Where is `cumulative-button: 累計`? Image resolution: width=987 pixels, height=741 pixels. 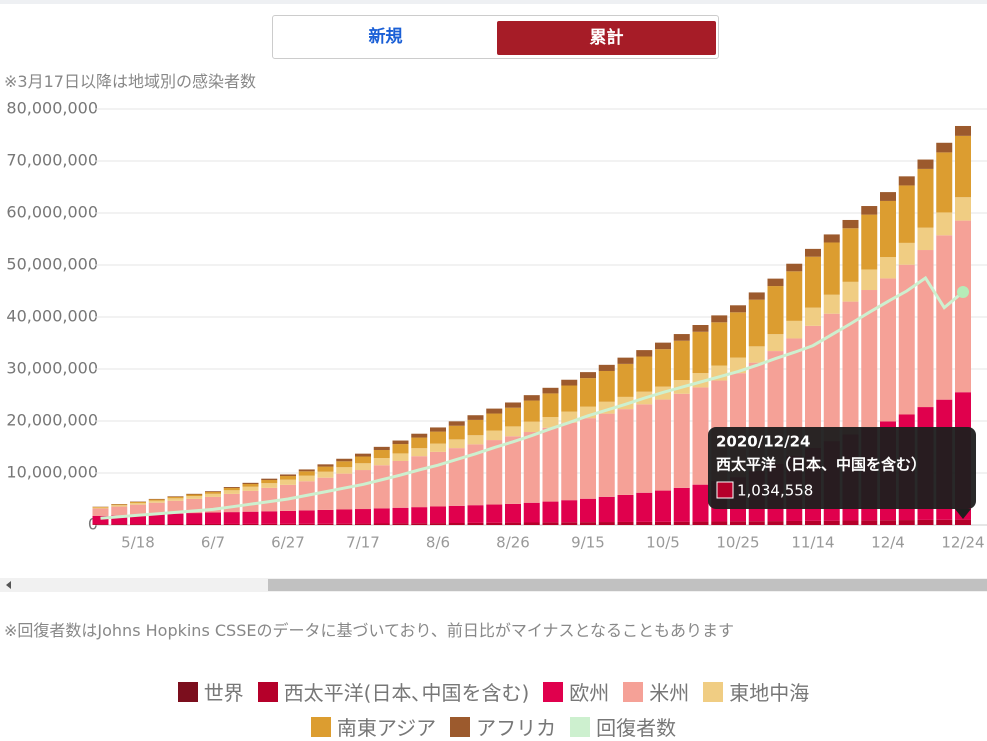 cumulative-button: 累計 is located at coordinates (606, 38).